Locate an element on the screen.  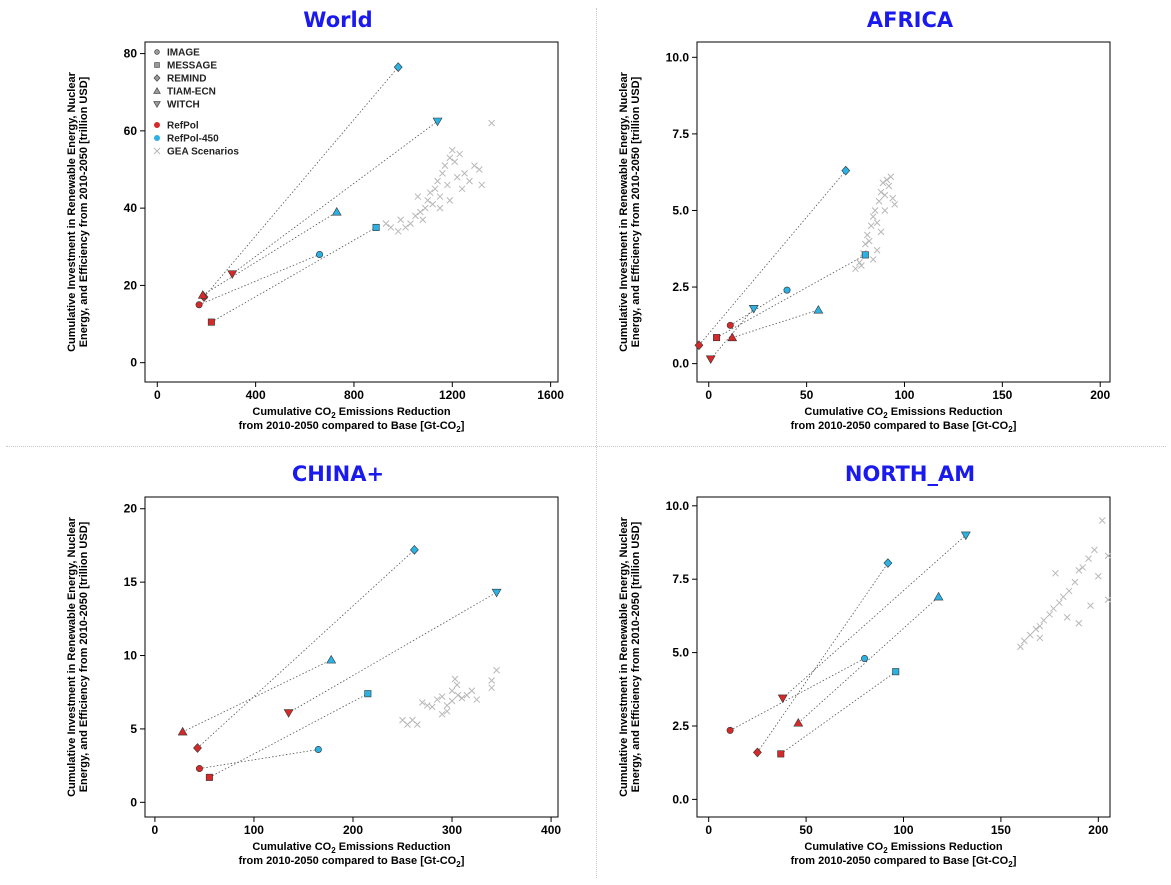
legend-label: TIAM-ECN is located at coordinates (191, 92).